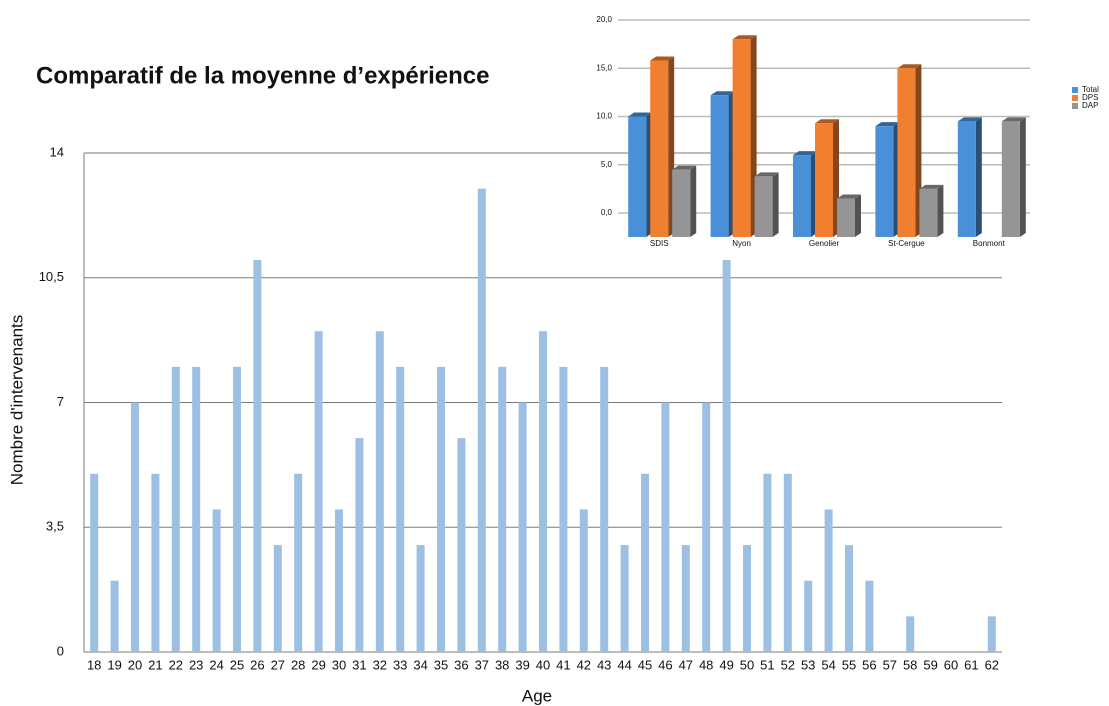 The image size is (1109, 706). I want to click on chart-title: Comparatif de la moyenne d’expérience, so click(262, 75).